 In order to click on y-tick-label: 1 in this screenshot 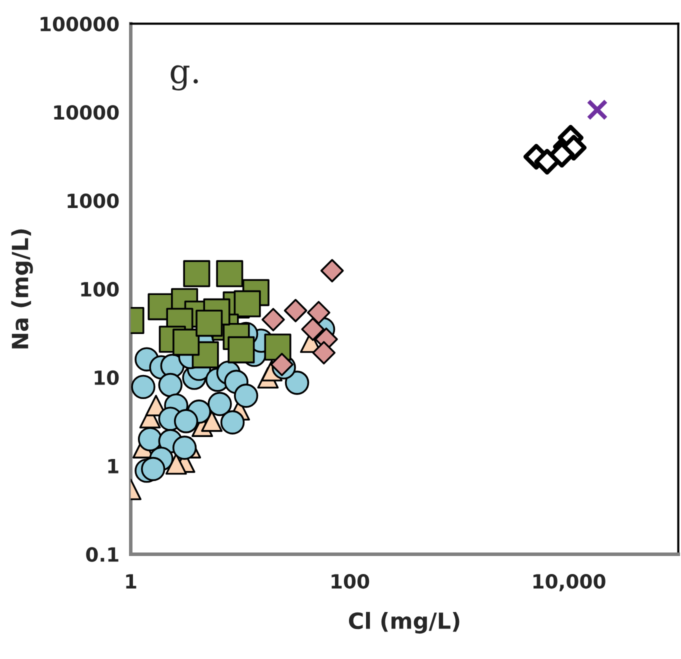, I will do `click(113, 466)`.